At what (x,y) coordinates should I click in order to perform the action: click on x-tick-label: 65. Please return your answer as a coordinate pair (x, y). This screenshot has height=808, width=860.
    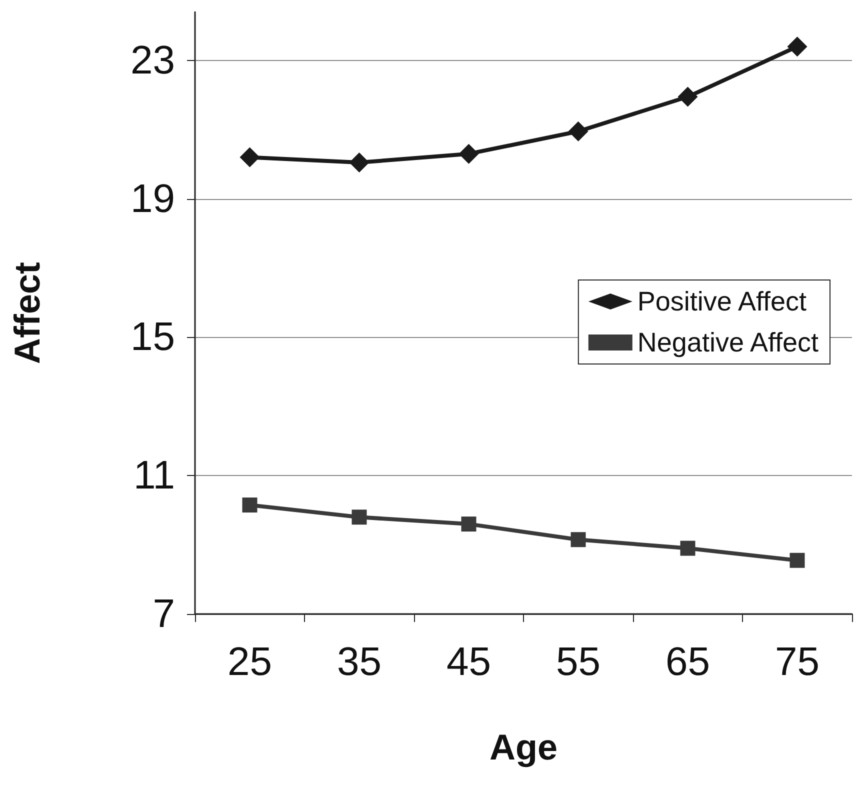
    Looking at the image, I should click on (688, 662).